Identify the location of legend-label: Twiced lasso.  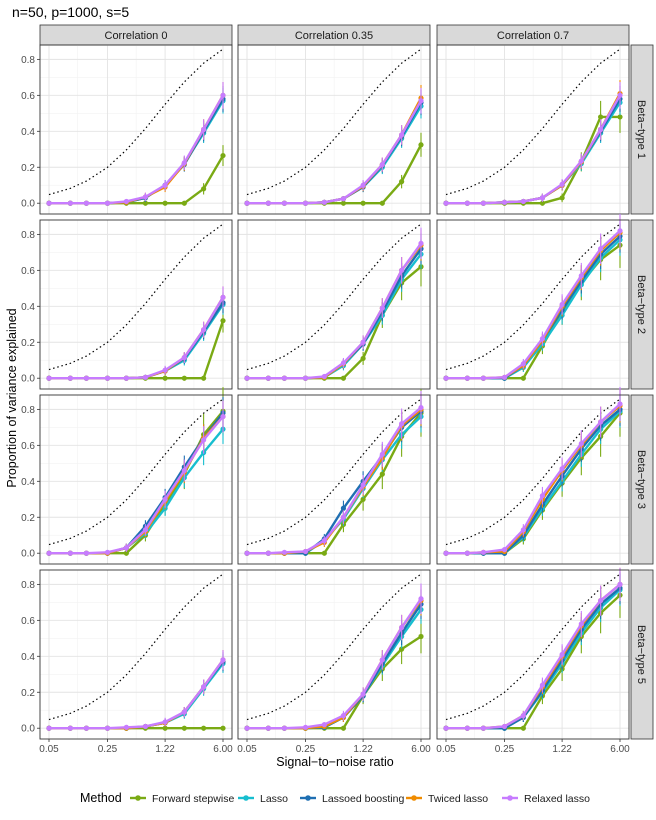
(458, 799).